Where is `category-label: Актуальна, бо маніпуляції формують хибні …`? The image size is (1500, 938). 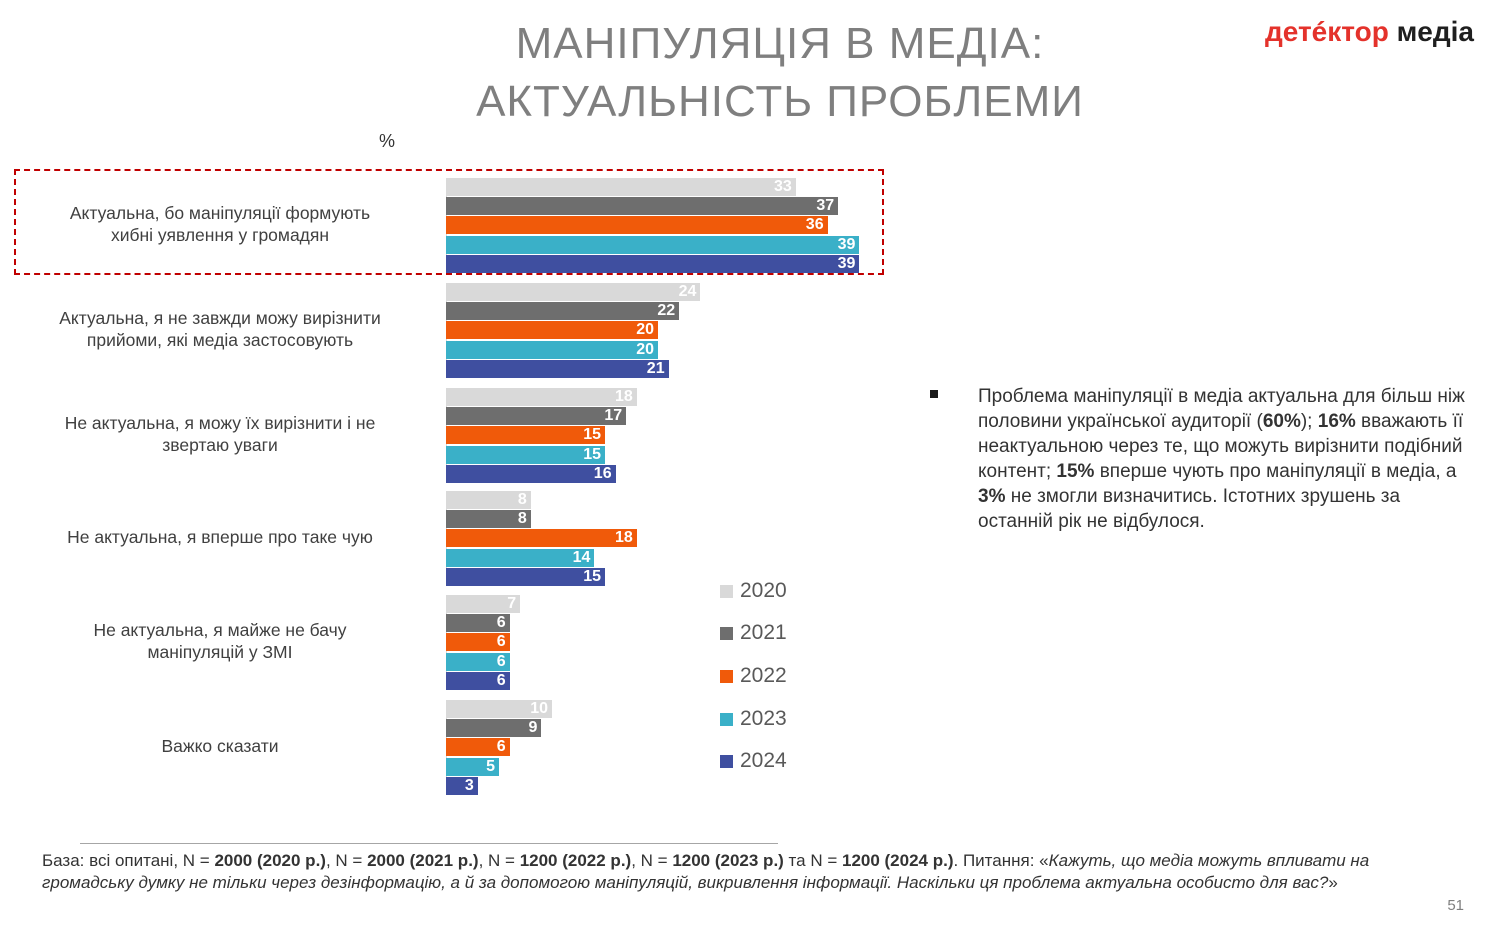
category-label: Актуальна, бо маніпуляції формують хибні … is located at coordinates (220, 224).